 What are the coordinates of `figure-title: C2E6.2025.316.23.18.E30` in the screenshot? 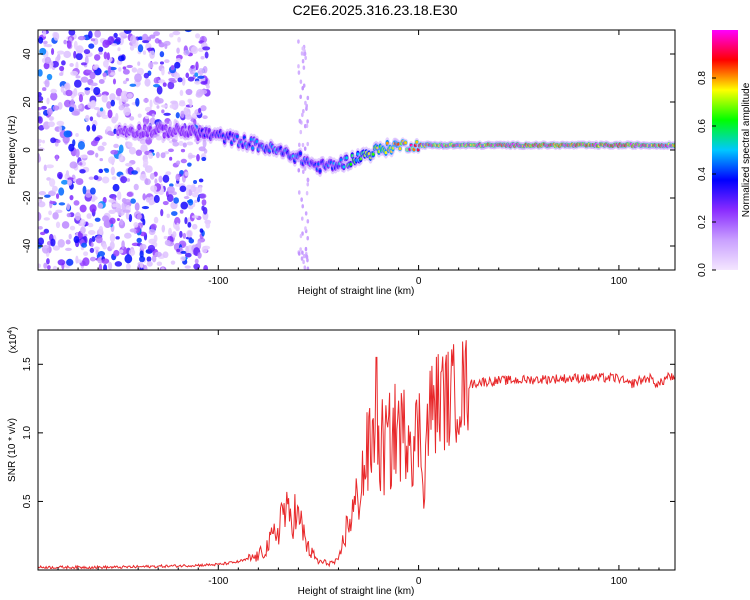 It's located at (374, 10).